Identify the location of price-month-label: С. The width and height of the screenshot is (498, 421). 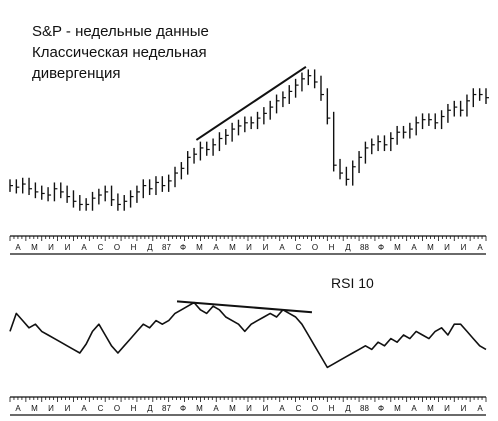
(101, 247).